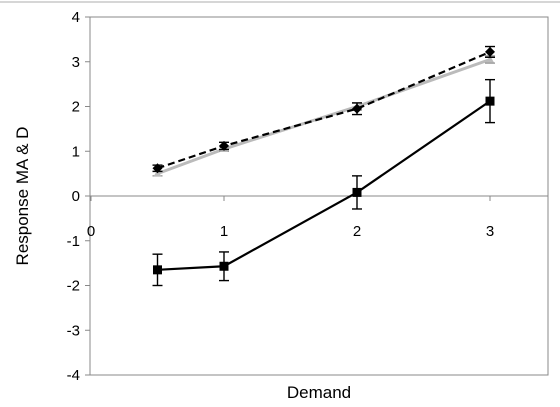 The height and width of the screenshot is (407, 560). What do you see at coordinates (224, 231) in the screenshot?
I see `x-tick-label: 1` at bounding box center [224, 231].